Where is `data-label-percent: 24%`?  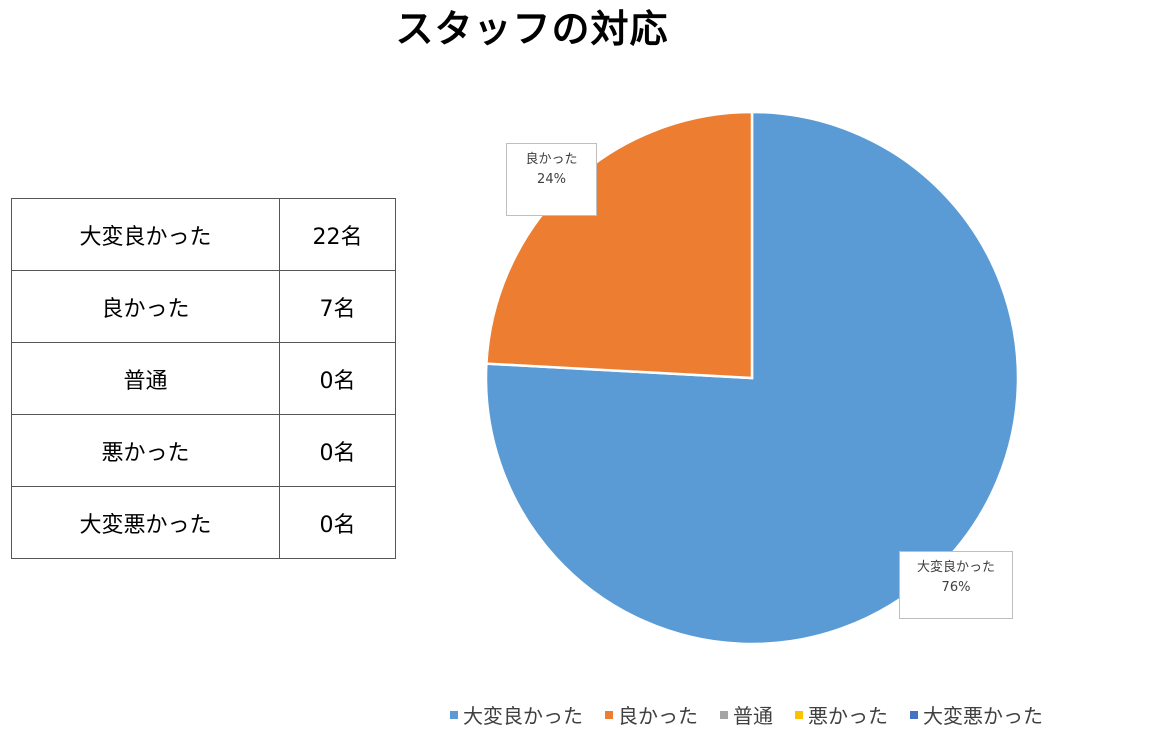 data-label-percent: 24% is located at coordinates (551, 179).